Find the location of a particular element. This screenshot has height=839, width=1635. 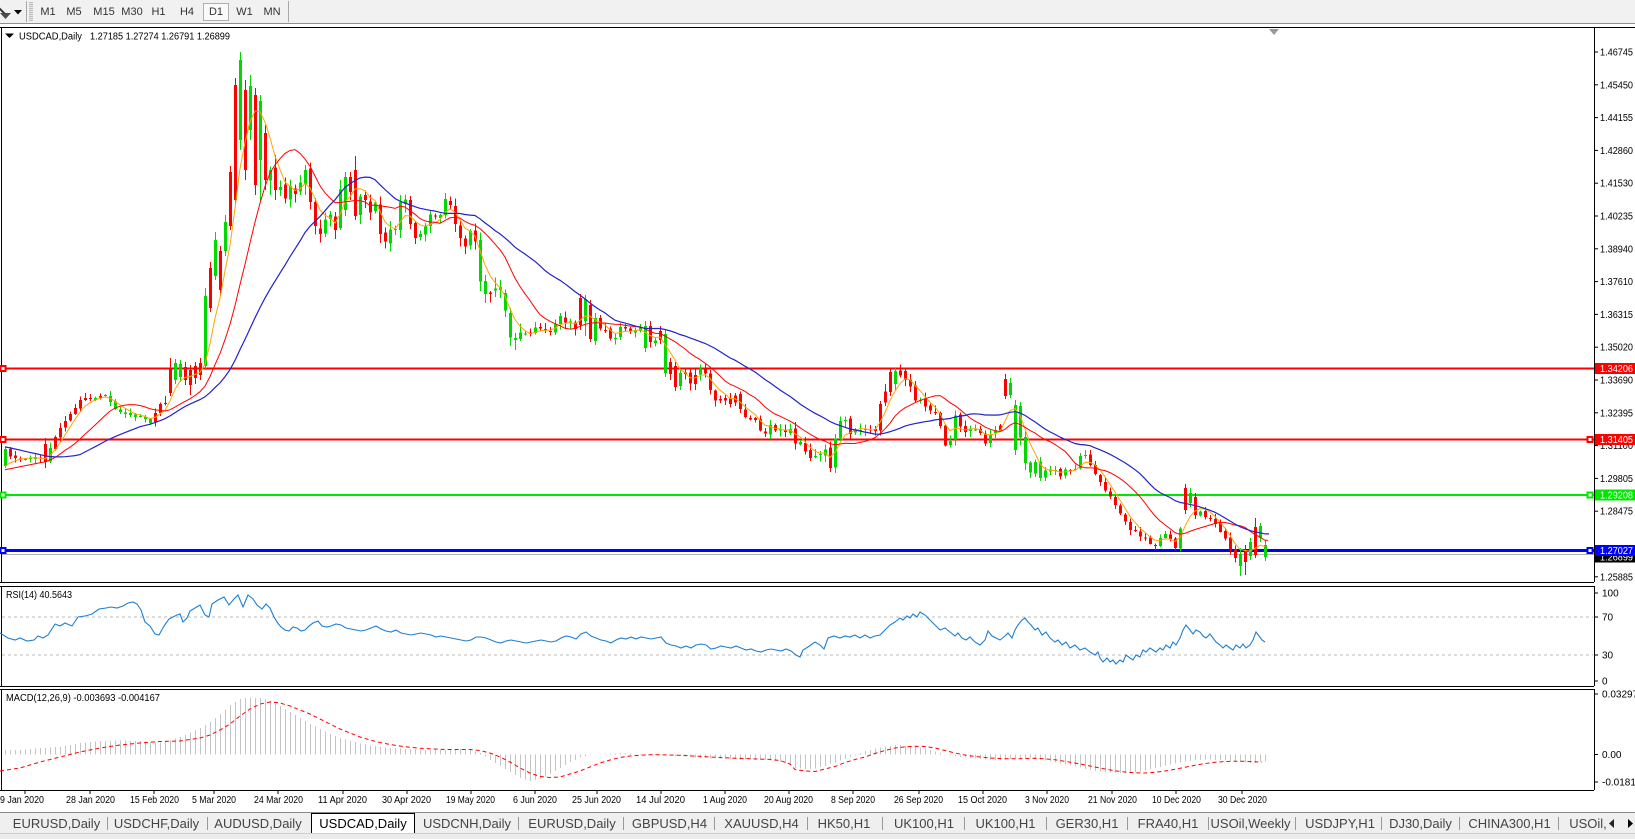

svg-text: 30 Dec 2020 is located at coordinates (1242, 800).